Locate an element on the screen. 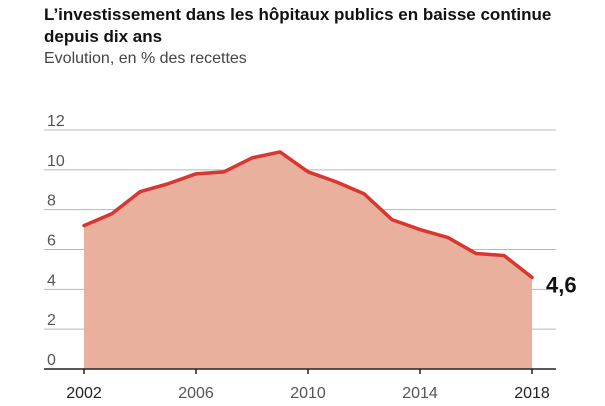 The image size is (605, 406). data-point-2013 is located at coordinates (392, 219).